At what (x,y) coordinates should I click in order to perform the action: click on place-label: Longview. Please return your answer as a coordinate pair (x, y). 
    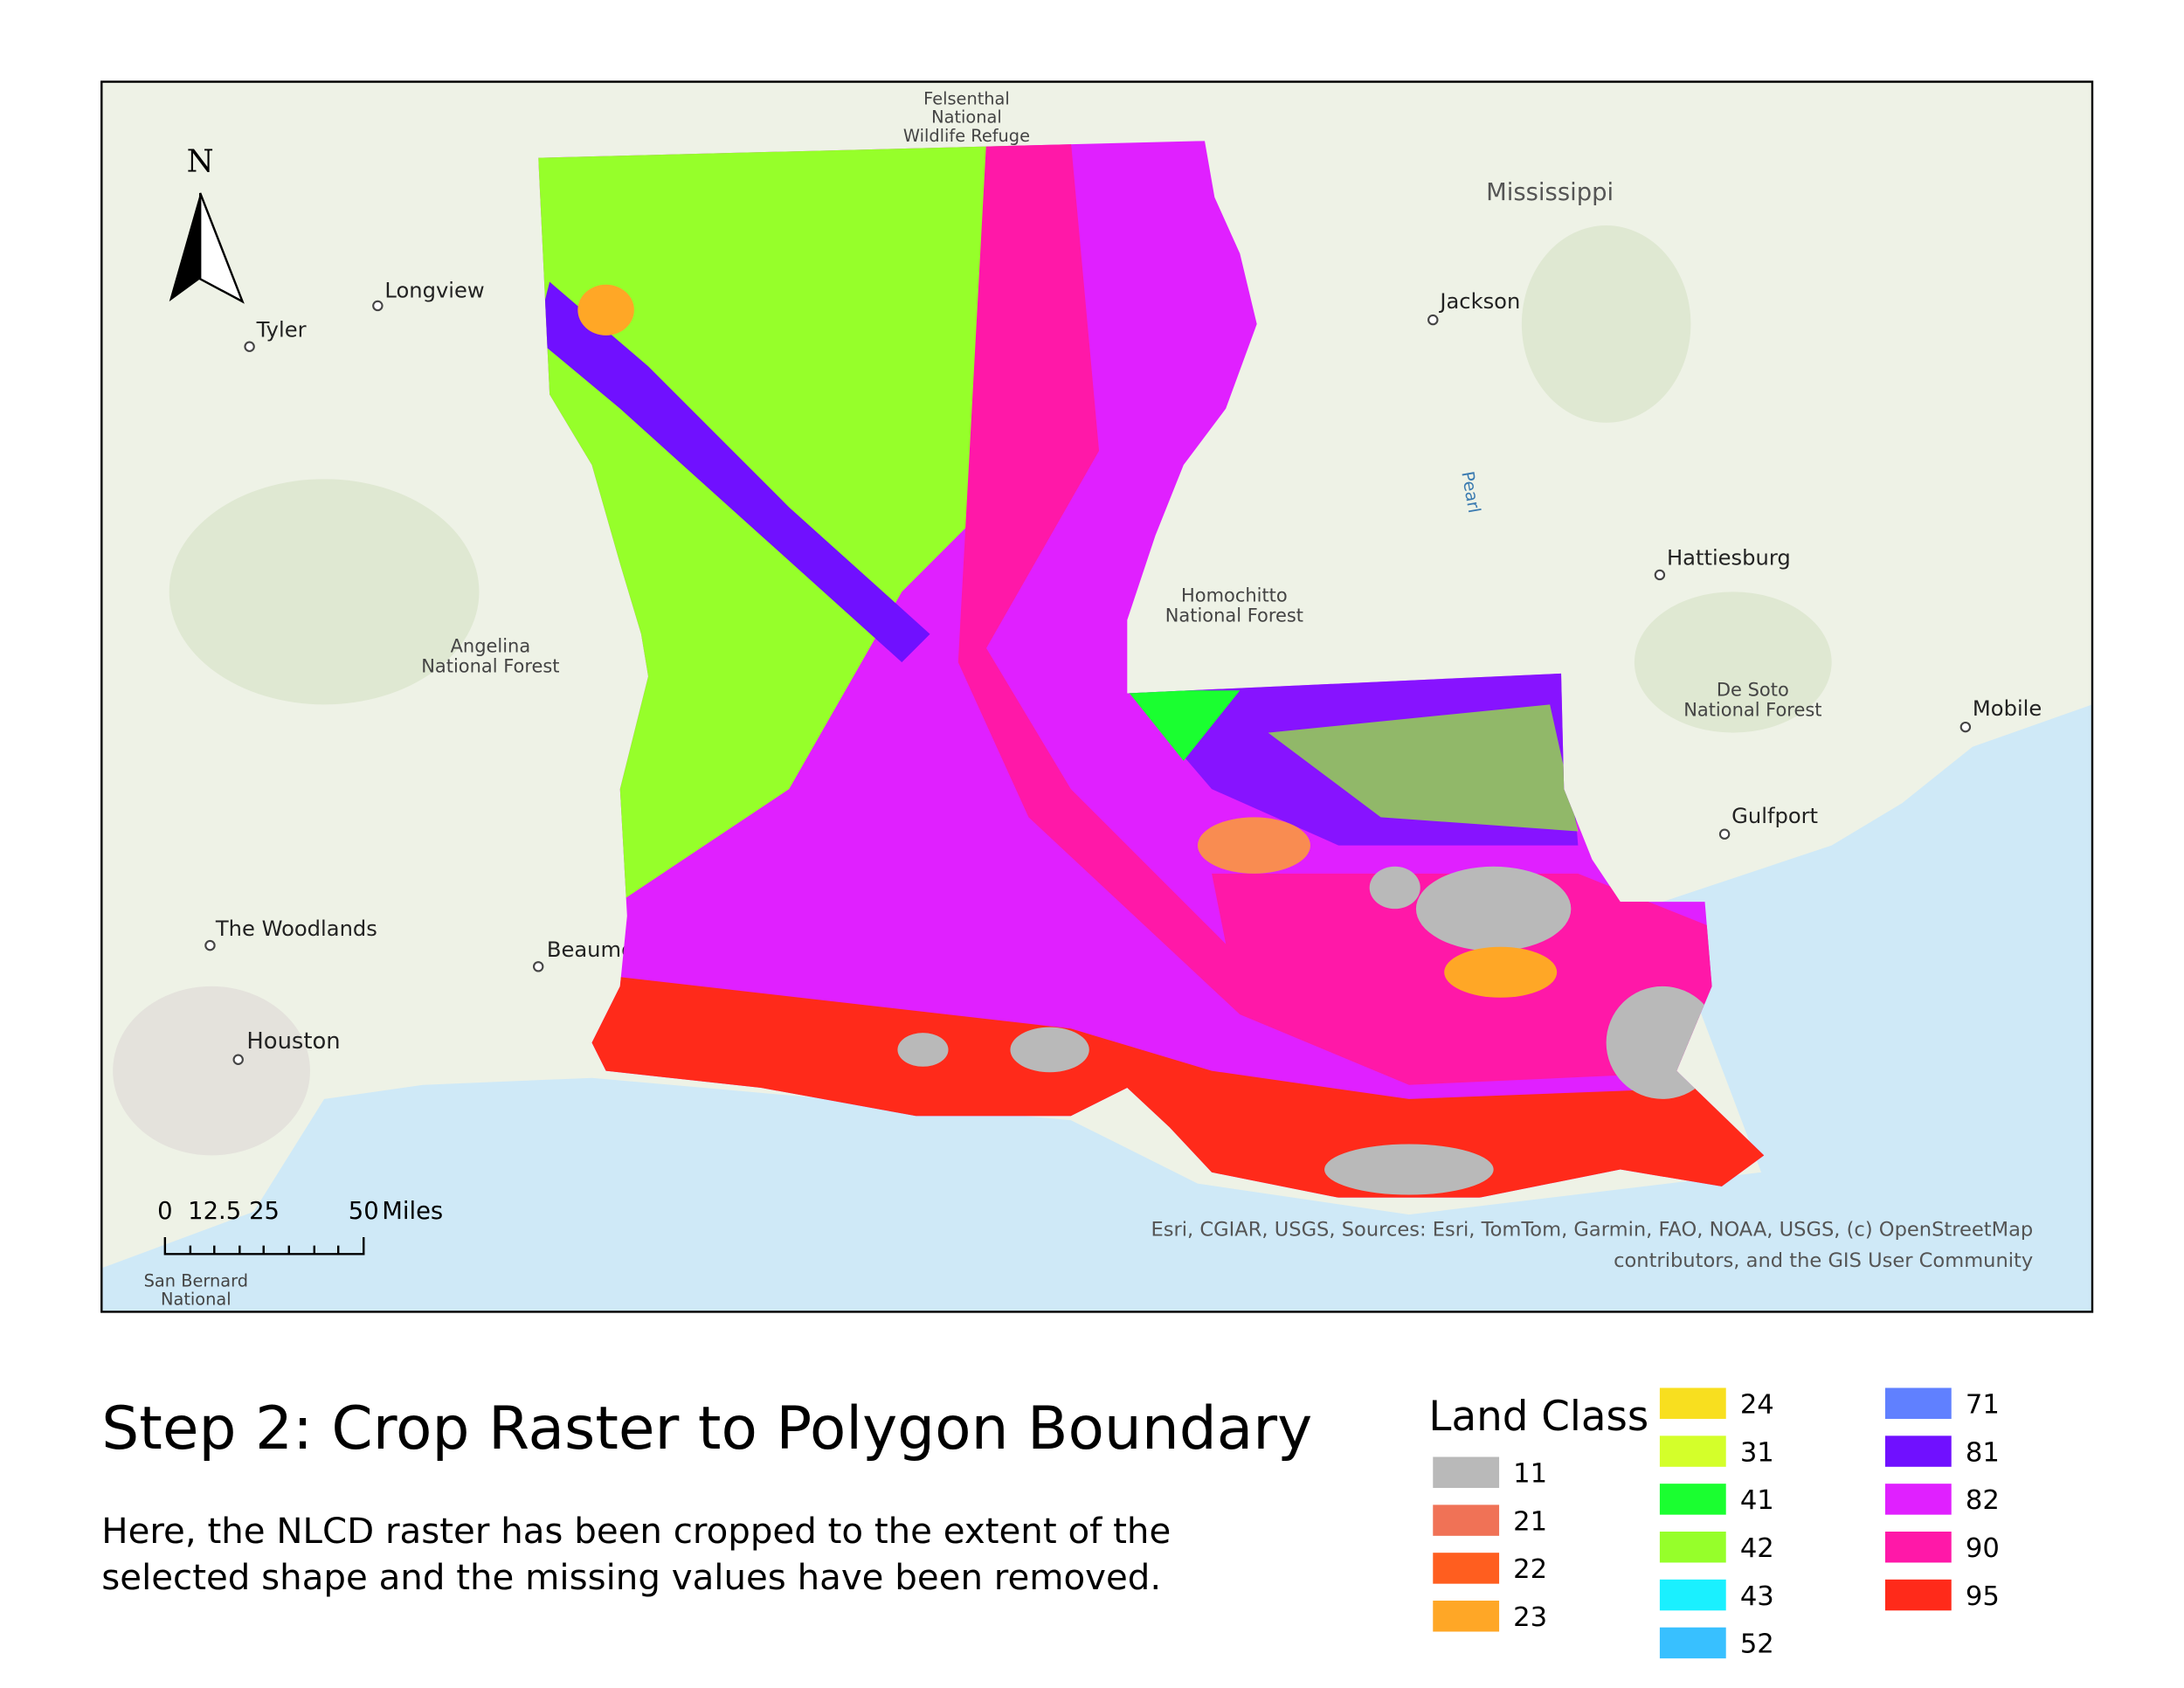
    Looking at the image, I should click on (434, 290).